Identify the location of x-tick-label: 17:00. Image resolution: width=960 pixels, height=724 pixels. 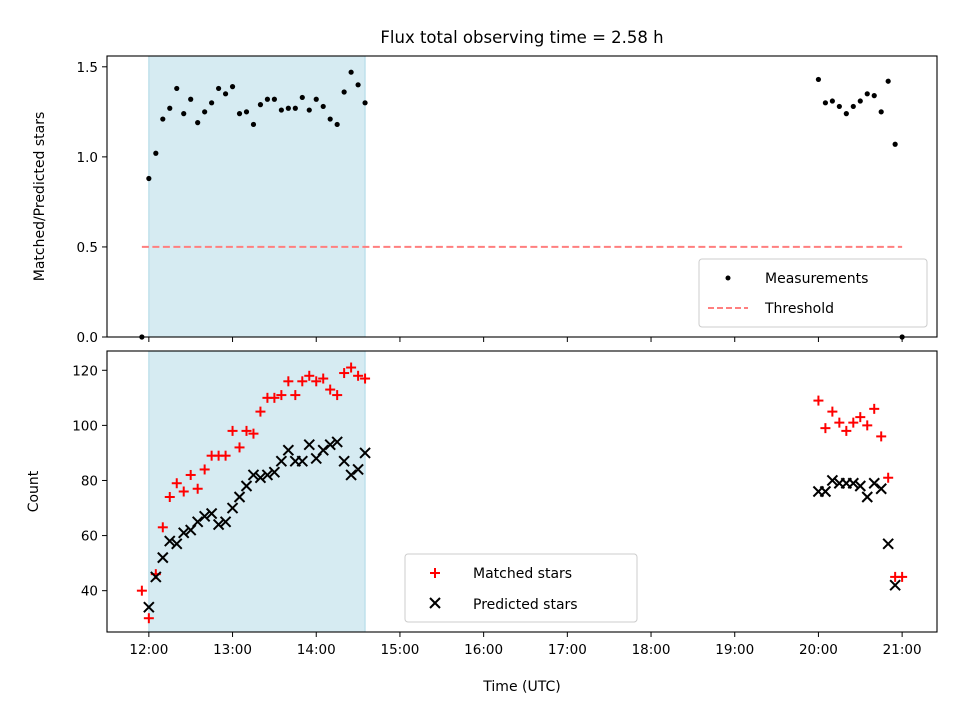
(567, 650).